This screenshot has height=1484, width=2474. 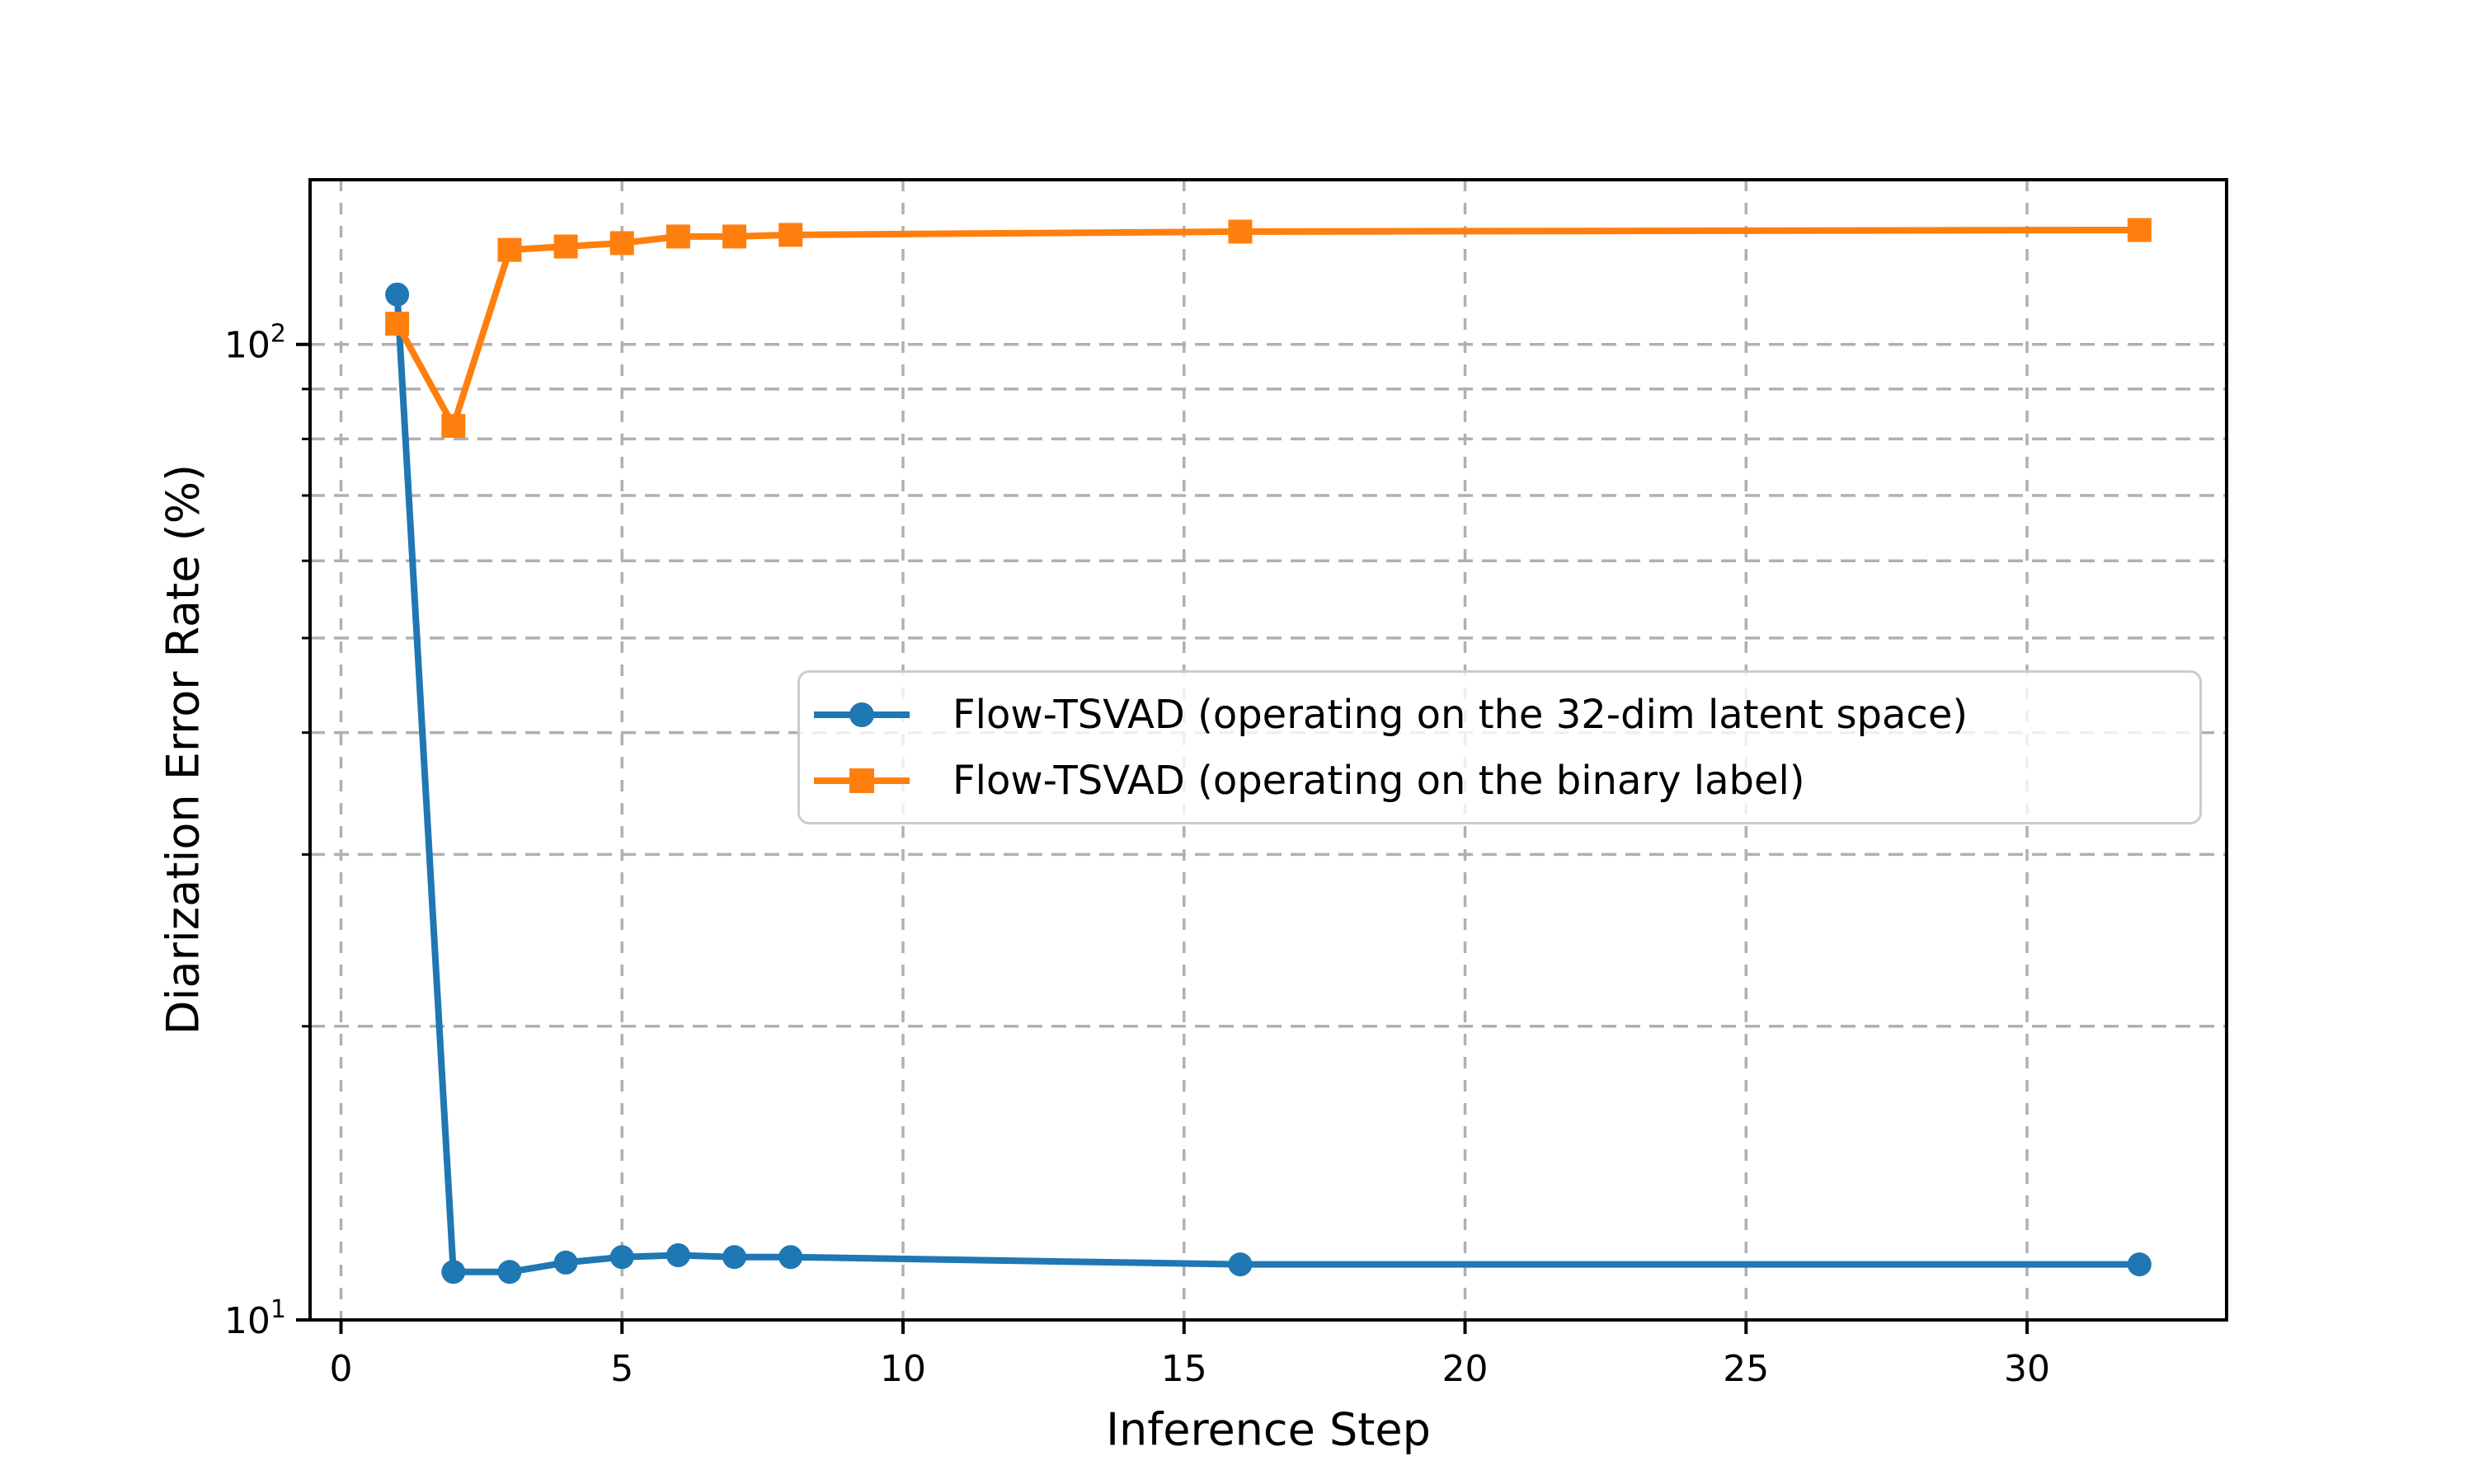 I want to click on y-axis-label: Diarization Error Rate (%), so click(x=183, y=749).